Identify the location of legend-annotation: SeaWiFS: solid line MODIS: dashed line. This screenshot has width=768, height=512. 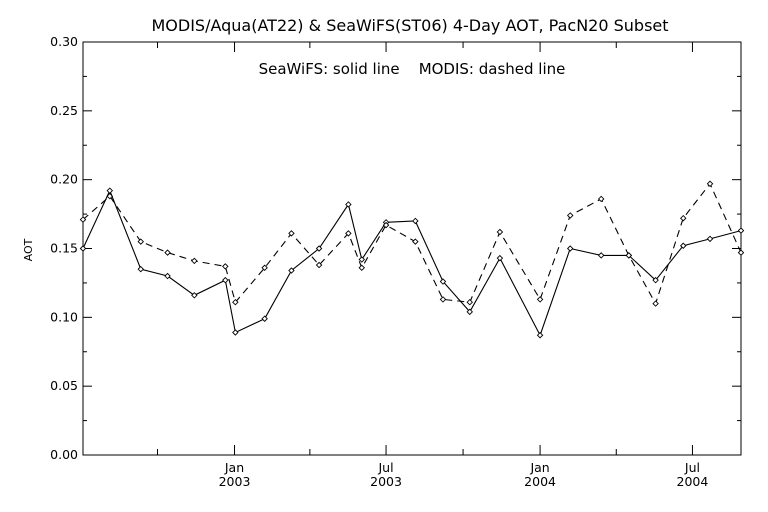
(412, 69).